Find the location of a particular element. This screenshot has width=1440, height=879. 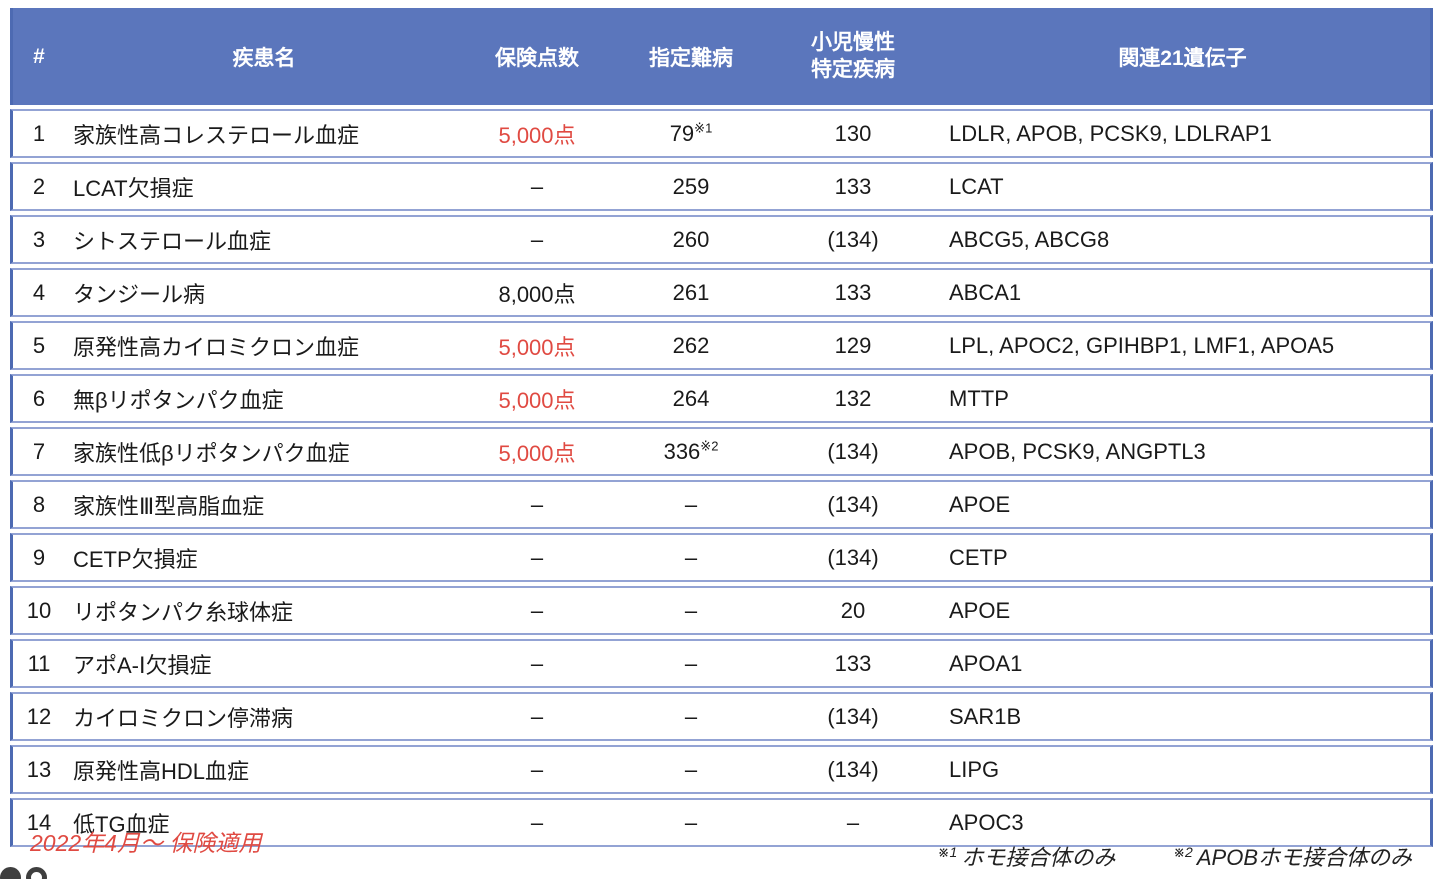

table-row: 10 リポタンパク糸球体症 – – 20 APOE is located at coordinates (721, 610).